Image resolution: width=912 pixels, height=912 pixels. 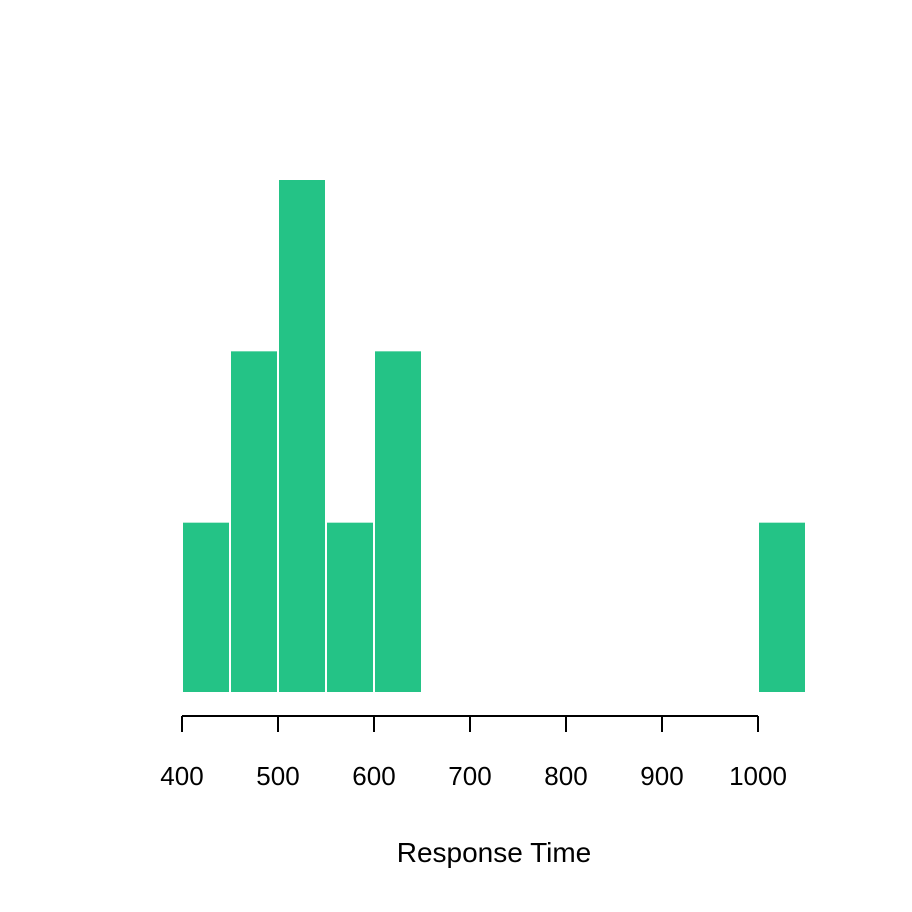 What do you see at coordinates (181, 776) in the screenshot?
I see `x-tick-label-400: 400` at bounding box center [181, 776].